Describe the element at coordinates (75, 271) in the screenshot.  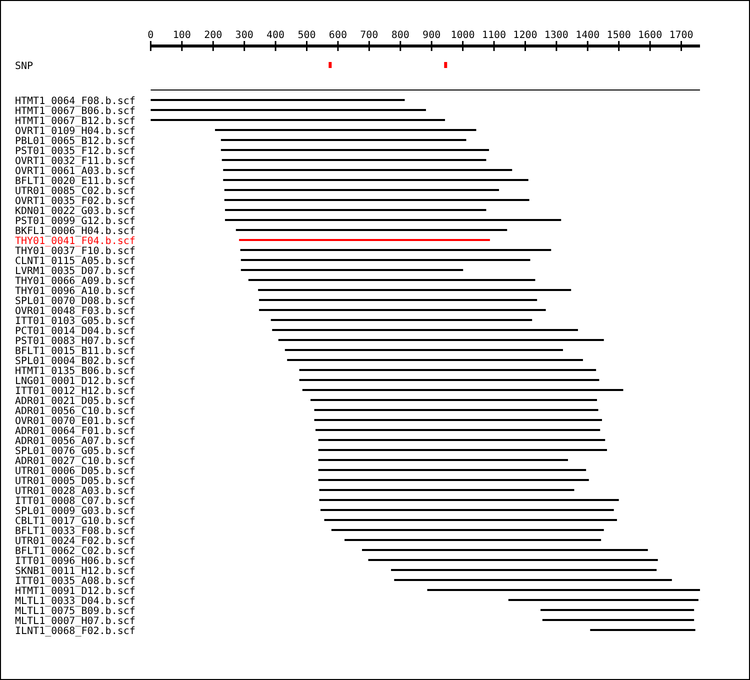
I see `y-tick-label: LVRM1_0035_D07.b.scf` at that location.